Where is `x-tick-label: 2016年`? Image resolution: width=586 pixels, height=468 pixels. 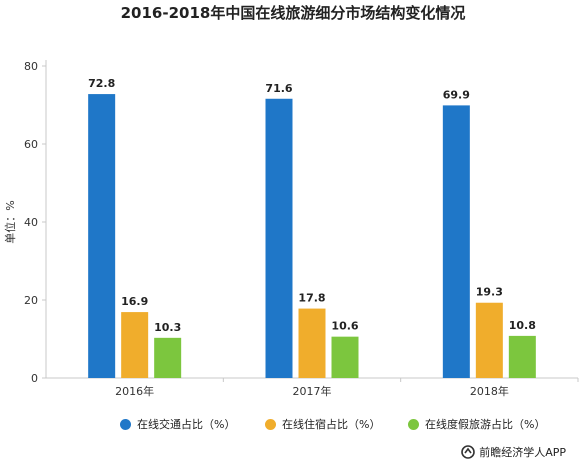
x-tick-label: 2016年 is located at coordinates (134, 391).